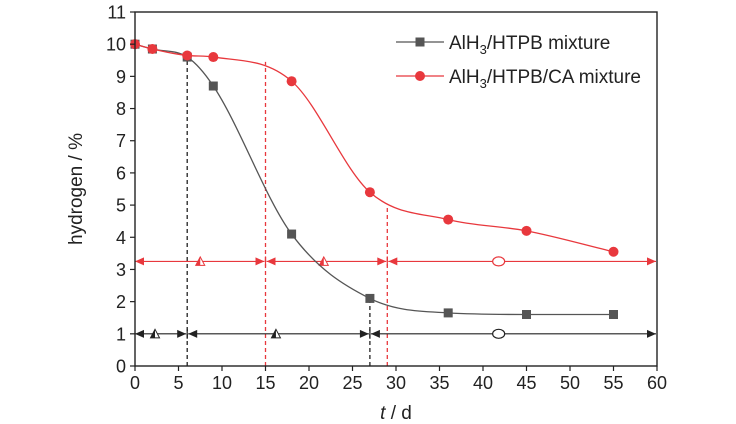  What do you see at coordinates (121, 302) in the screenshot?
I see `y-tick-label: 2` at bounding box center [121, 302].